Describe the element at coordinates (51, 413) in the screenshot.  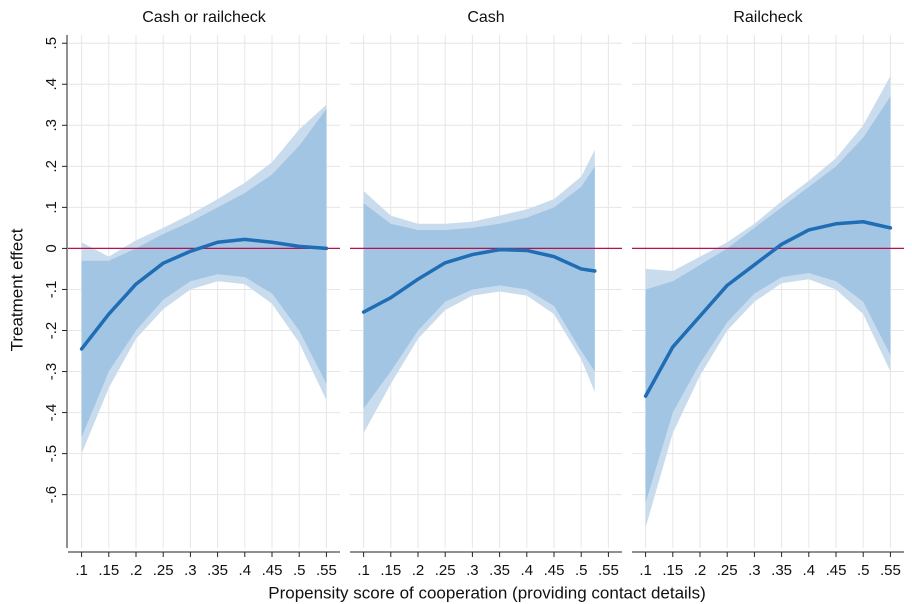
I see `y-tick-label: -.4` at that location.